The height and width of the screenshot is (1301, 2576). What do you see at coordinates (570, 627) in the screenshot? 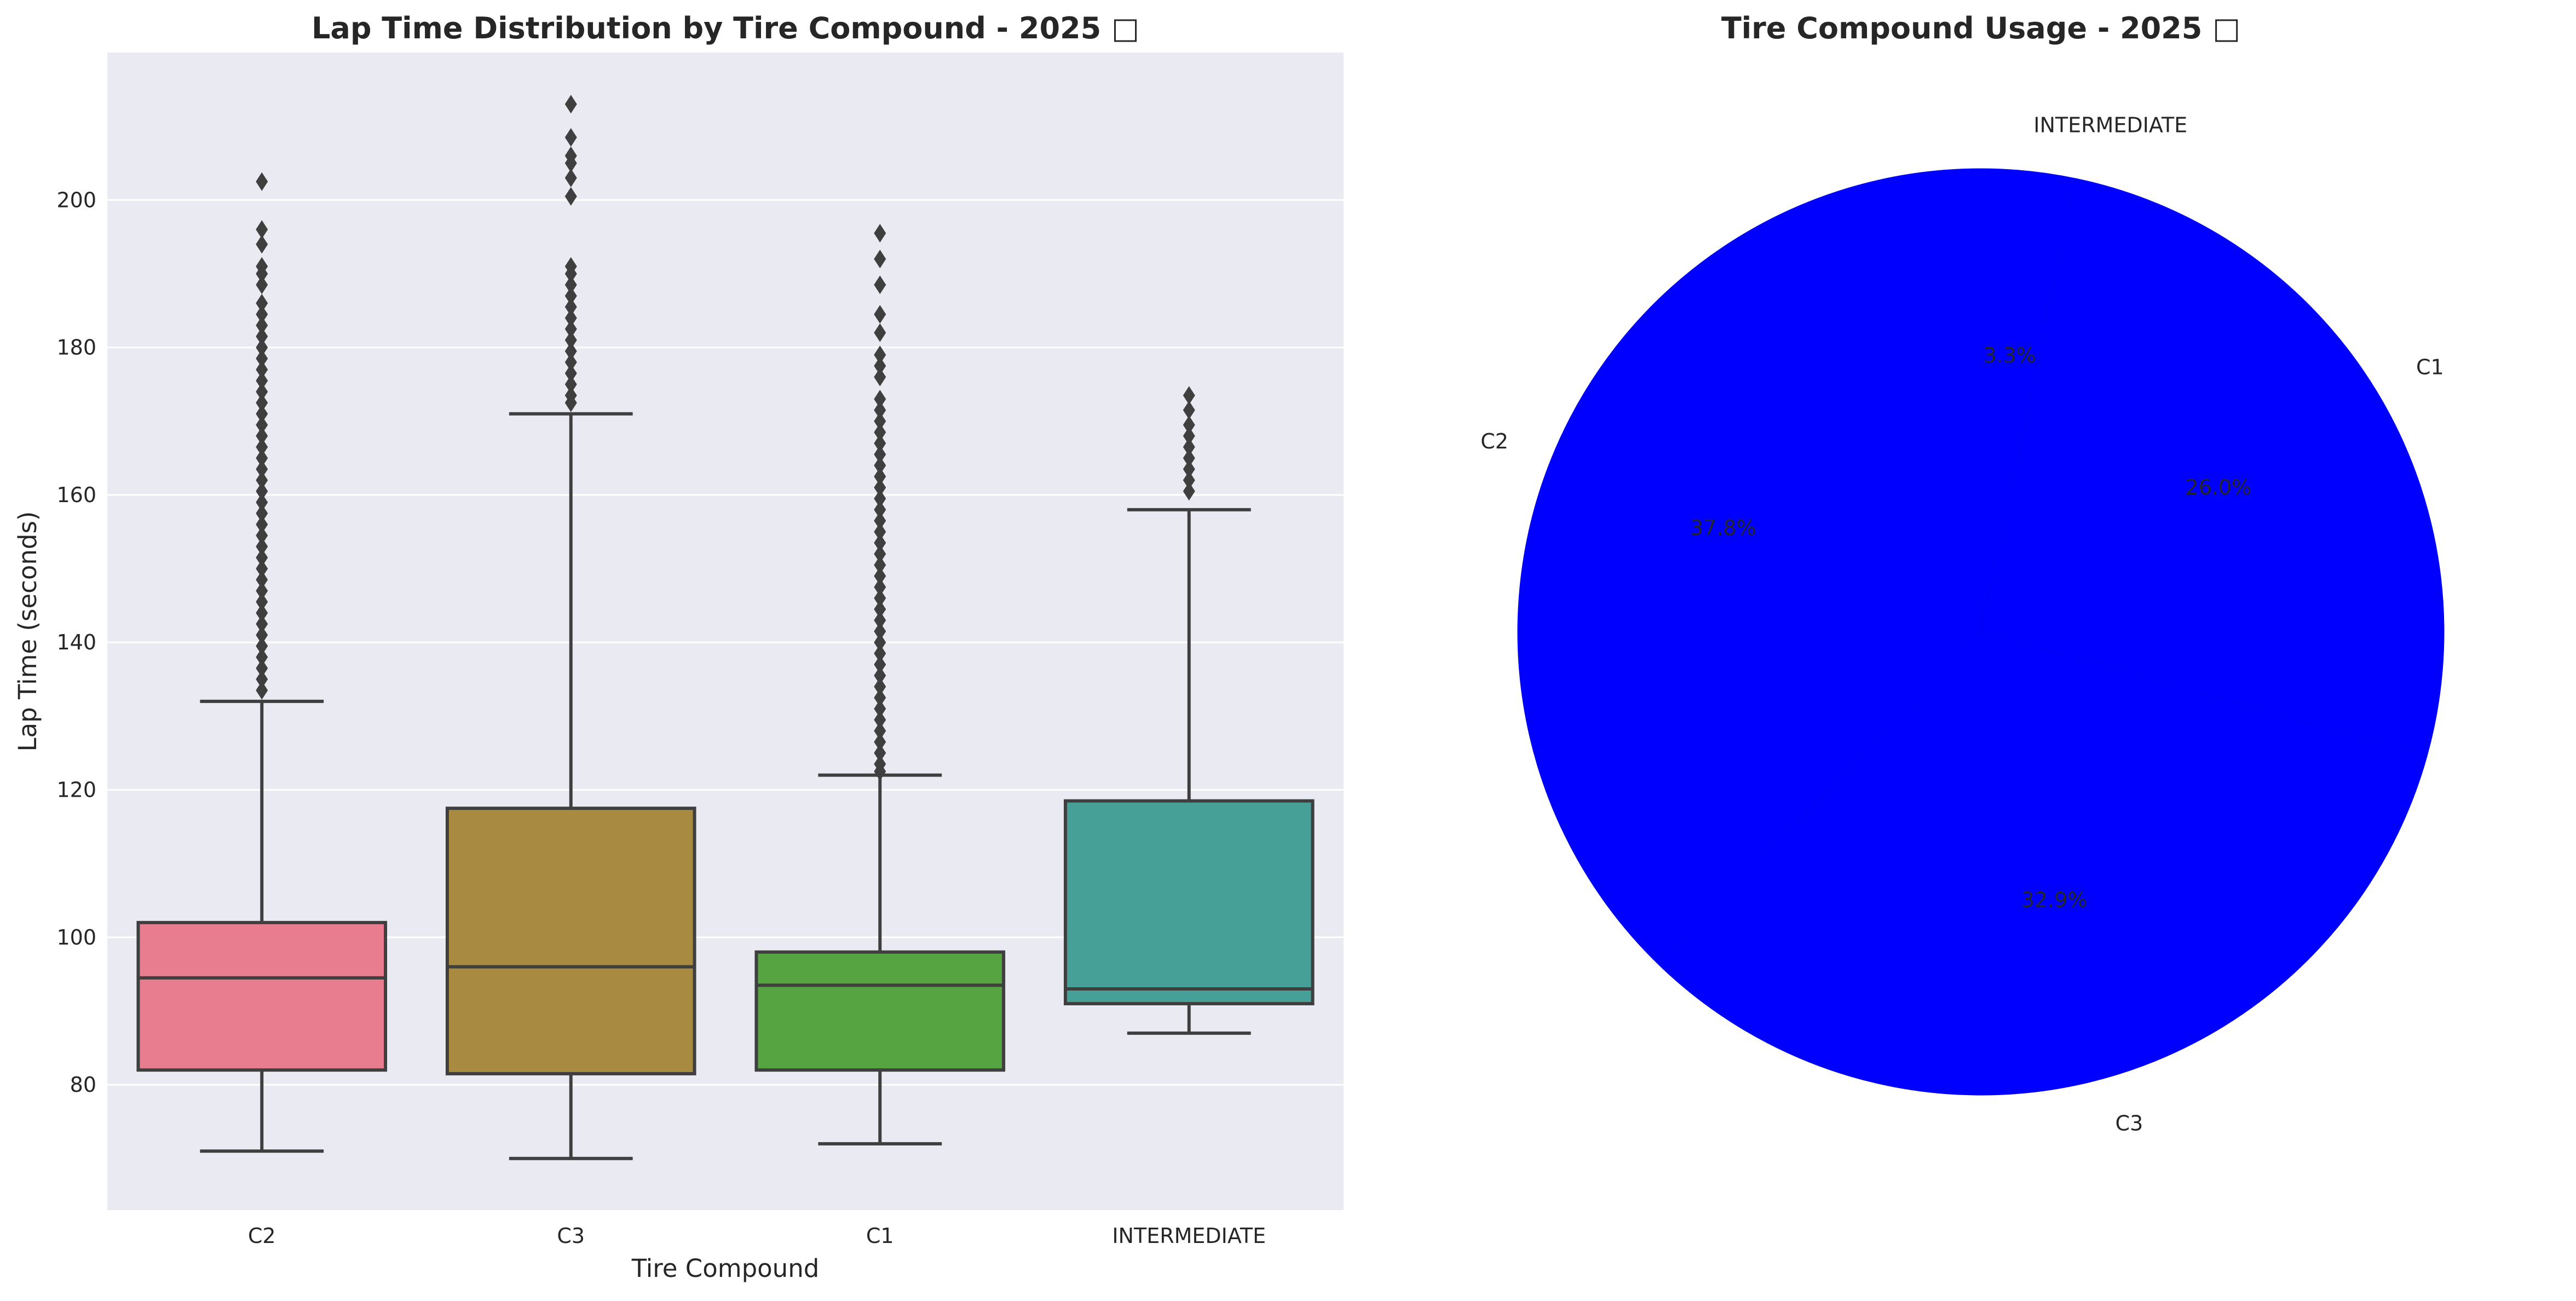
I see `box-c3` at bounding box center [570, 627].